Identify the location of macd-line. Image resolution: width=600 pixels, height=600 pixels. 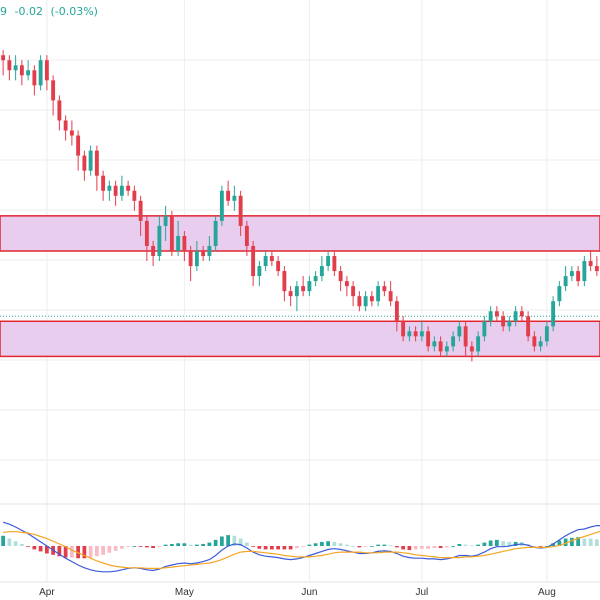
(301, 547).